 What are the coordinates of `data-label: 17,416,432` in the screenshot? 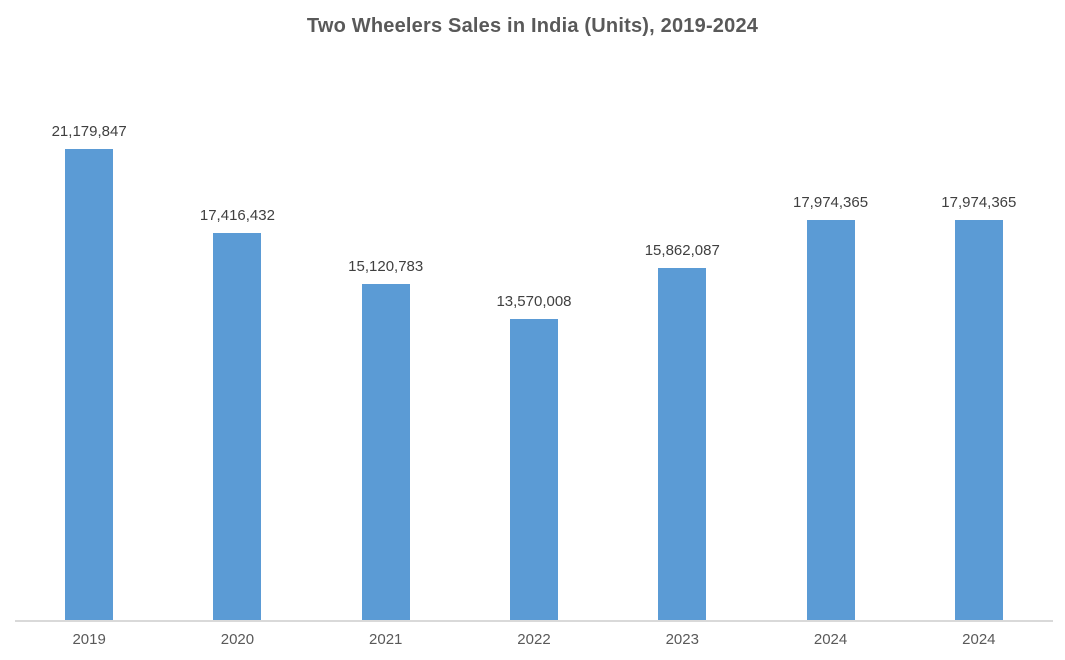 It's located at (237, 215).